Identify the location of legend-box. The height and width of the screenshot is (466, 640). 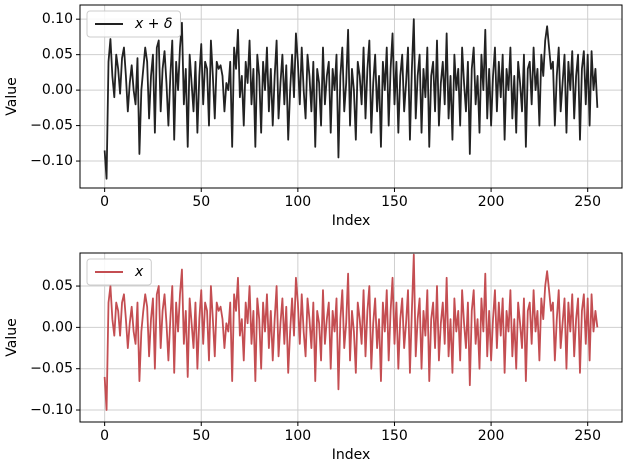
(133, 24).